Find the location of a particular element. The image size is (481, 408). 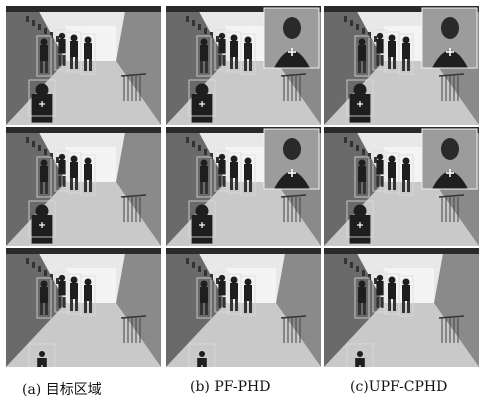

frame-r1-a is located at coordinates (83, 65).